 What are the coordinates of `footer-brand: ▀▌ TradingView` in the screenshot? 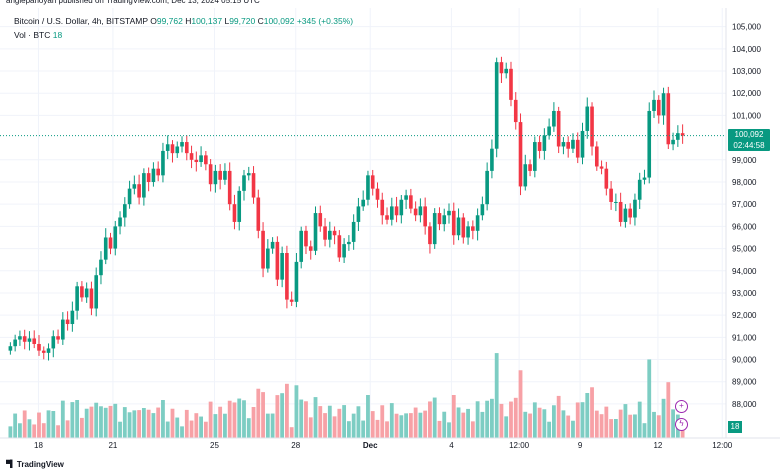 It's located at (35, 464).